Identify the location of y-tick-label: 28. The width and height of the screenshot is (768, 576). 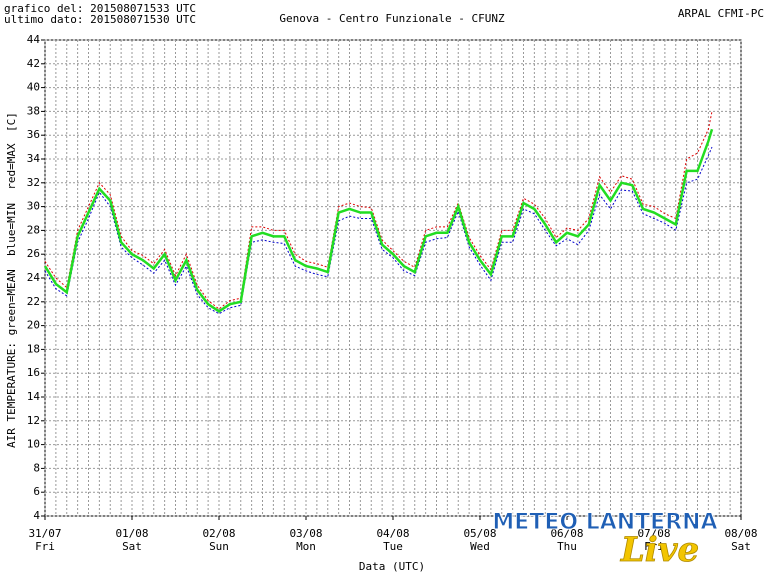
(33, 229).